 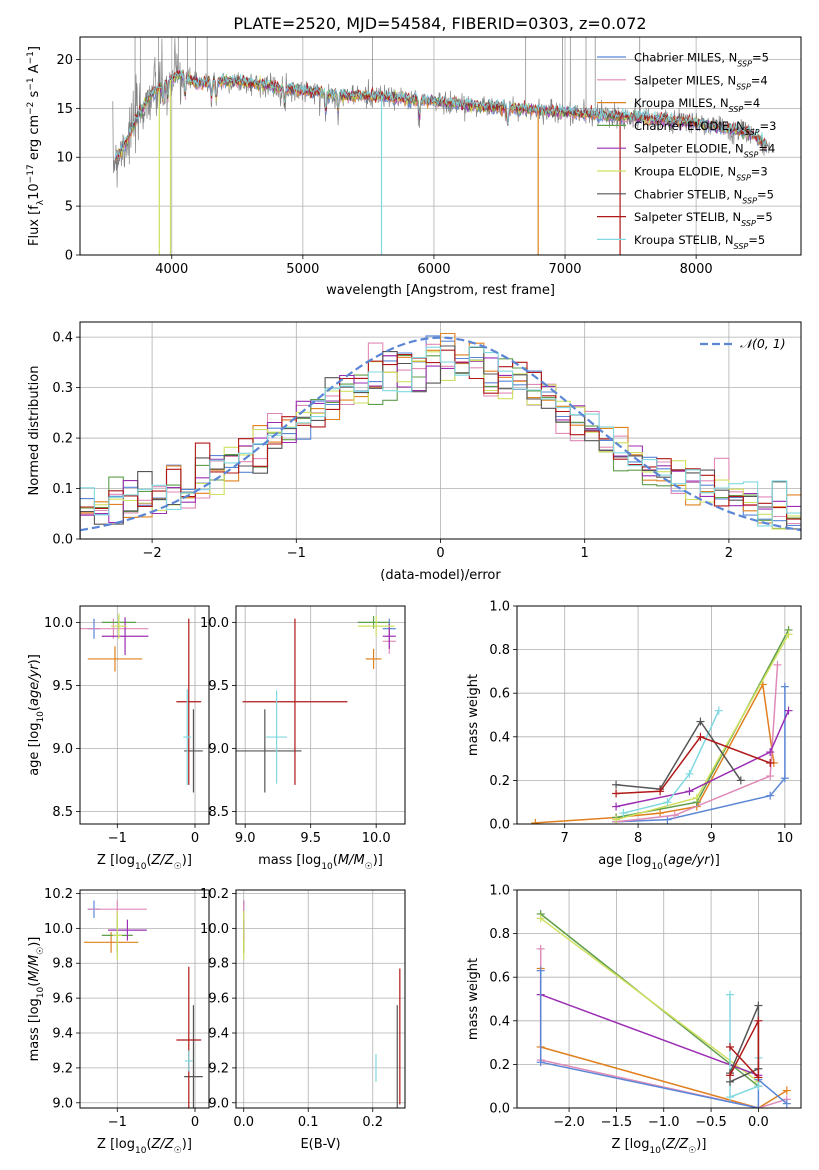 What do you see at coordinates (585, 553) in the screenshot?
I see `x-tick-label: 1` at bounding box center [585, 553].